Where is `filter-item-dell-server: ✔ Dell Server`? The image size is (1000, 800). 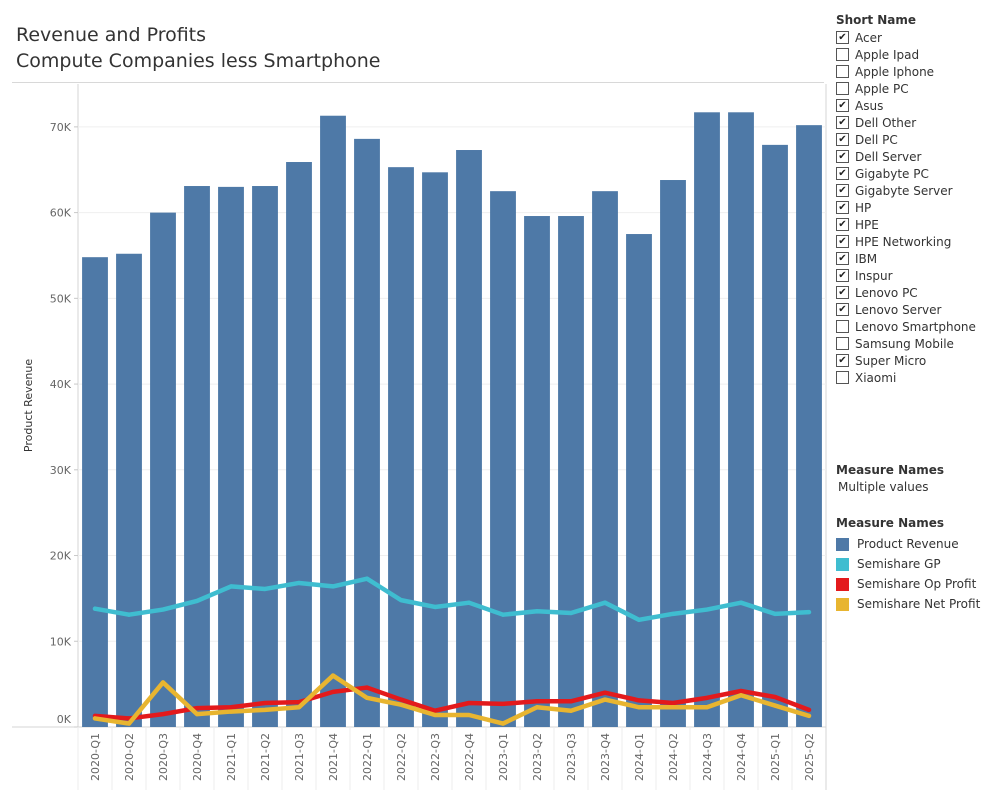
filter-item-dell-server: ✔ Dell Server is located at coordinates (916, 156).